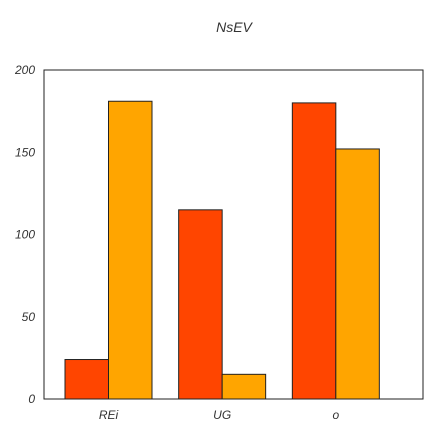  I want to click on x-tick-label-REi: REi, so click(109, 415).